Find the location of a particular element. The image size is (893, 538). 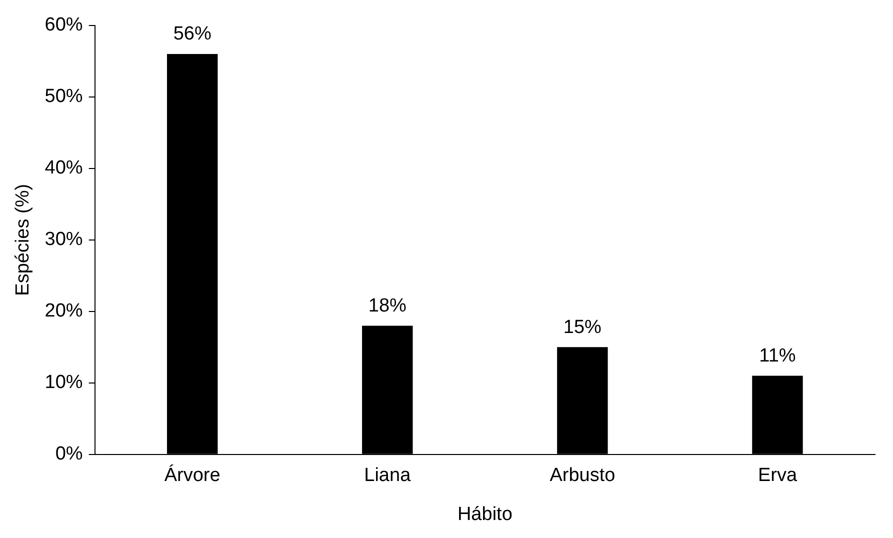

x-tick-label: Liana is located at coordinates (388, 475).